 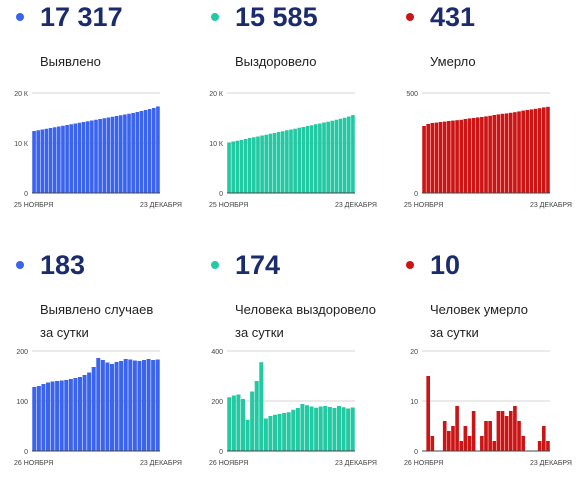 What do you see at coordinates (305, 309) in the screenshot?
I see `label-line: Человека выздоровело` at bounding box center [305, 309].